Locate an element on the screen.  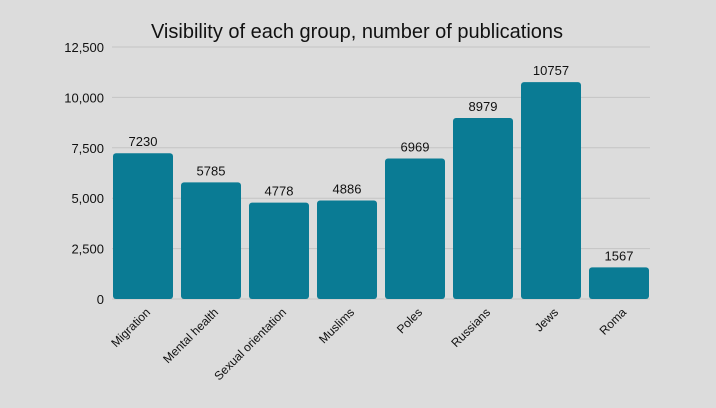
data-label: 8979 is located at coordinates (483, 106).